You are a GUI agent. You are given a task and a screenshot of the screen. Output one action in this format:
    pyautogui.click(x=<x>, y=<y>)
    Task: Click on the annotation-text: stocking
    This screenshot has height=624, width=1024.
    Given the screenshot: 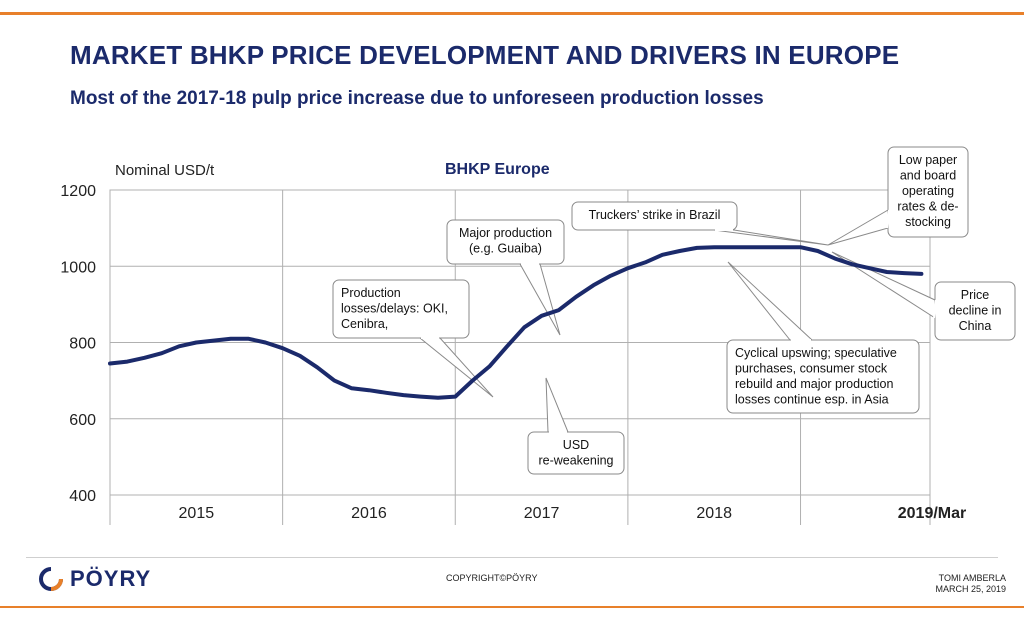 What is the action you would take?
    pyautogui.click(x=928, y=222)
    